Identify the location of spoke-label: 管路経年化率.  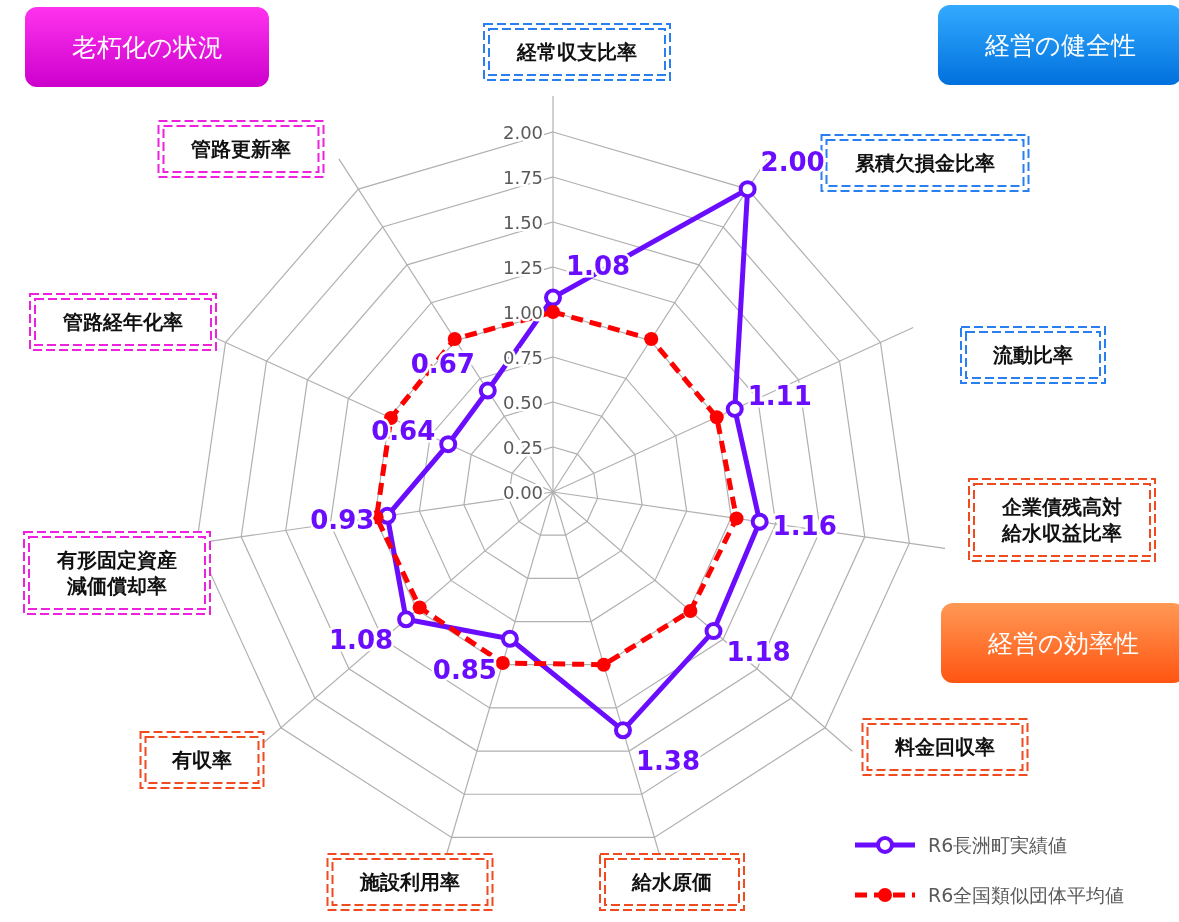
(122, 322).